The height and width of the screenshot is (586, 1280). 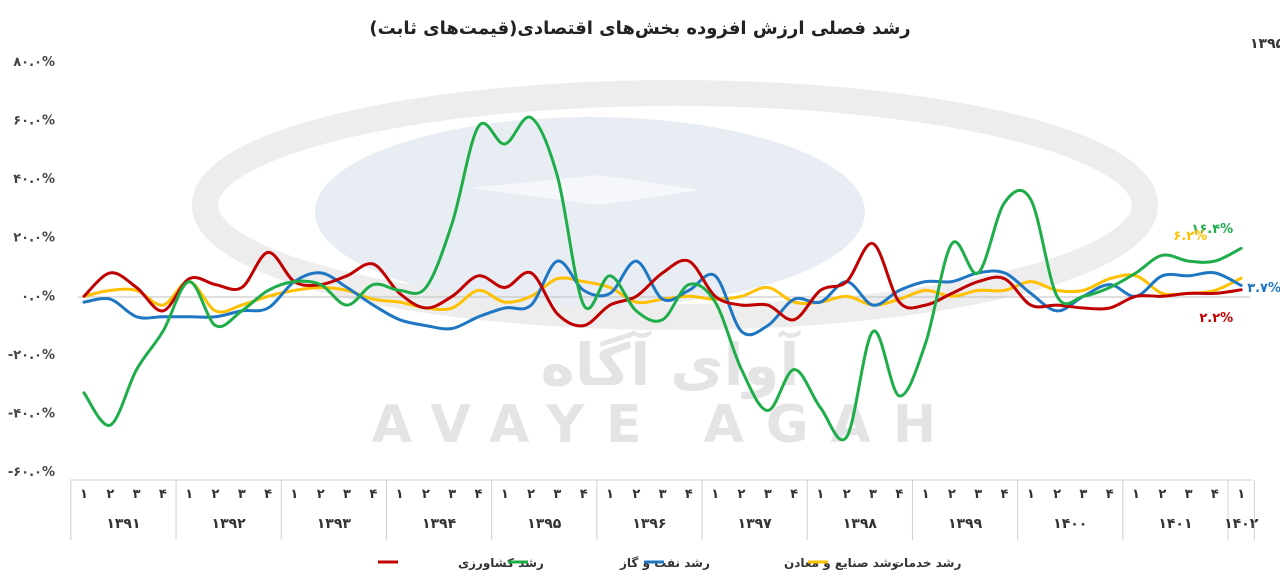 What do you see at coordinates (1226, 274) in the screenshot?
I see `end-labels: ۲.۲% ۱۶.۴% ۳.۷% ۶.۲%` at bounding box center [1226, 274].